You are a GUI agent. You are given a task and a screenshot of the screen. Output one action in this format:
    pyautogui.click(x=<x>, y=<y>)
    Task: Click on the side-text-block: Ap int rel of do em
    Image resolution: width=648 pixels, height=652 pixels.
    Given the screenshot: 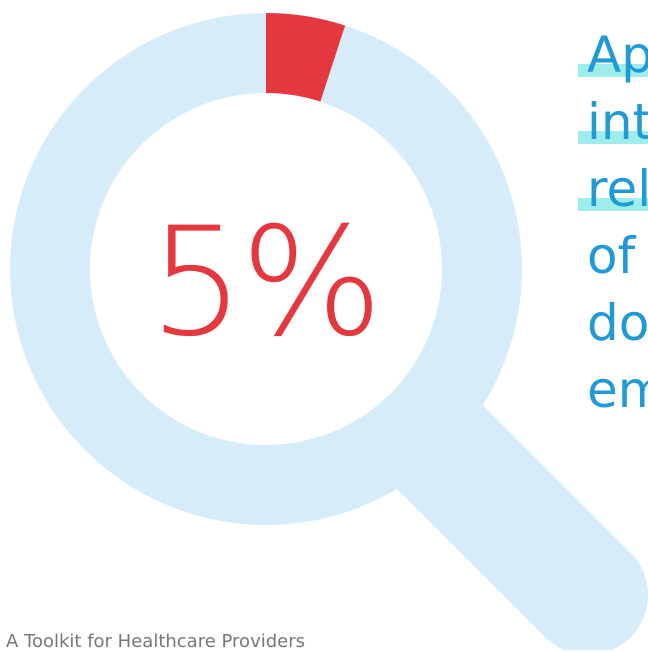 What is the action you would take?
    pyautogui.click(x=613, y=223)
    